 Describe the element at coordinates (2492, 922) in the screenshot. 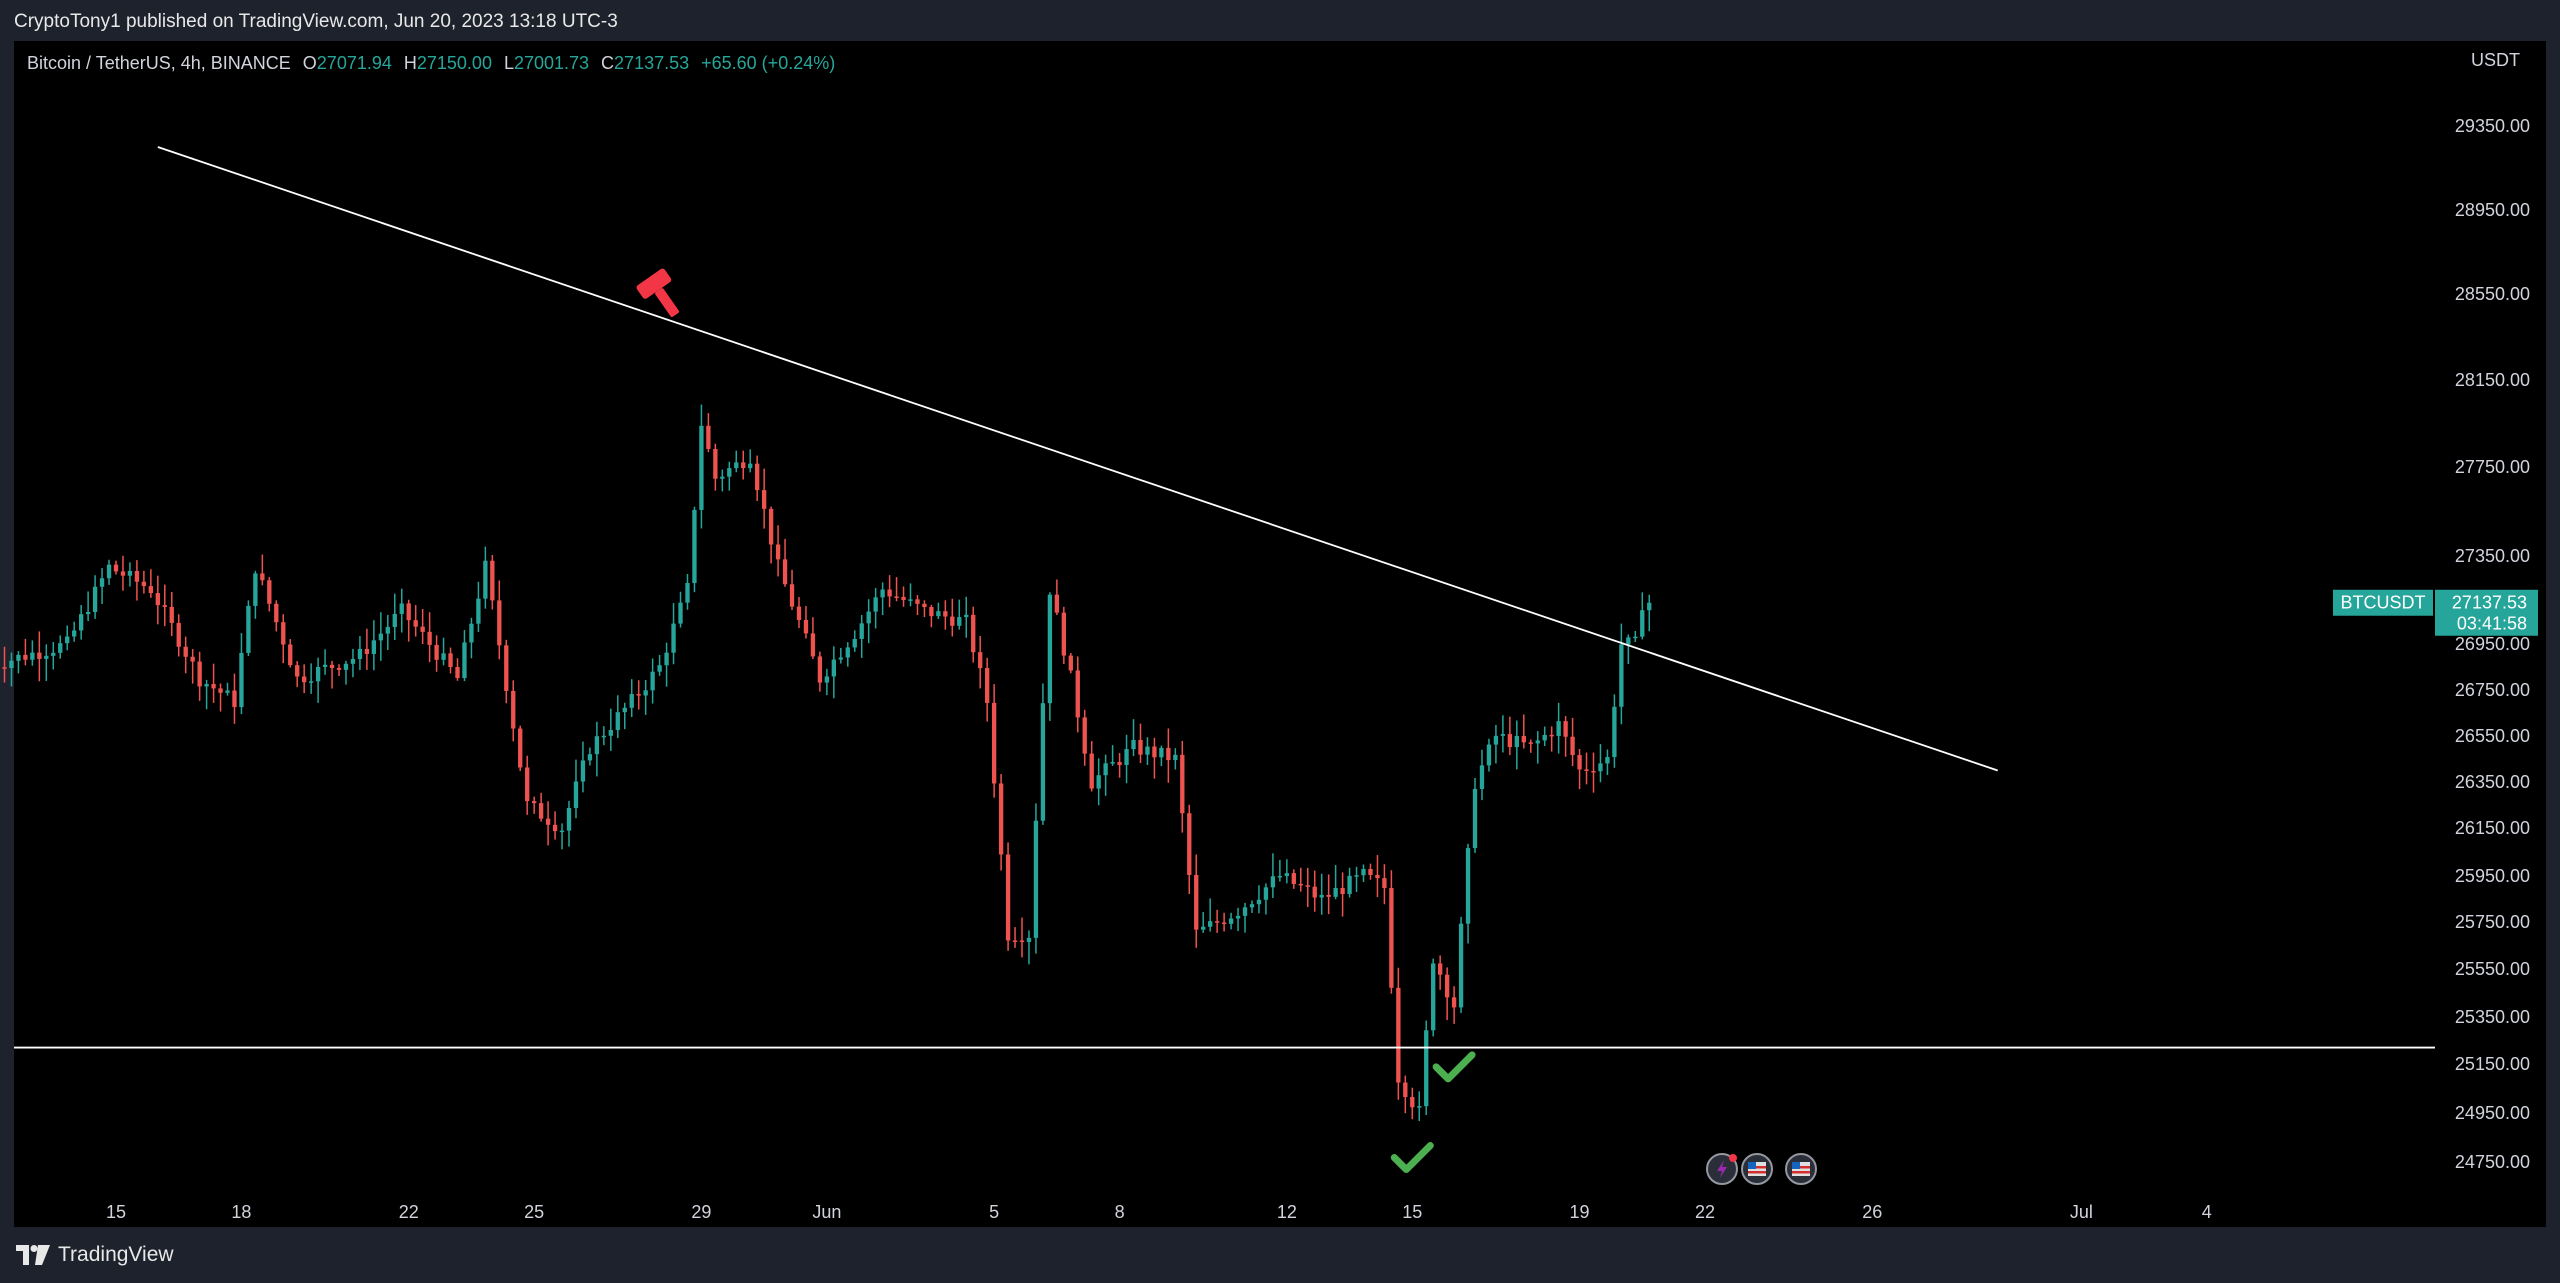

I see `price-tick: 25750.00` at that location.